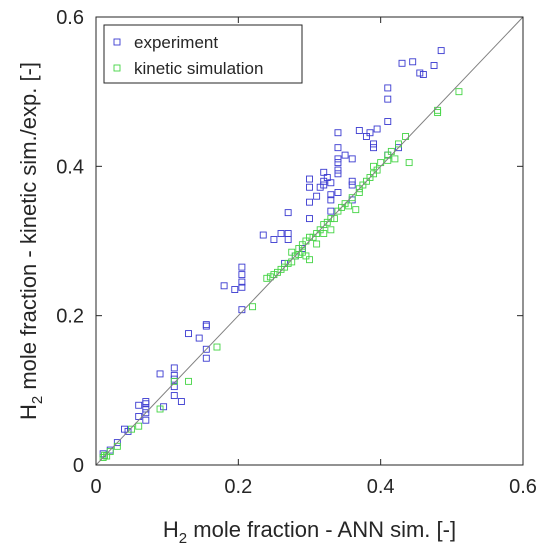 The image size is (550, 550). I want to click on legend-label-2: kinetic simulation, so click(198, 68).